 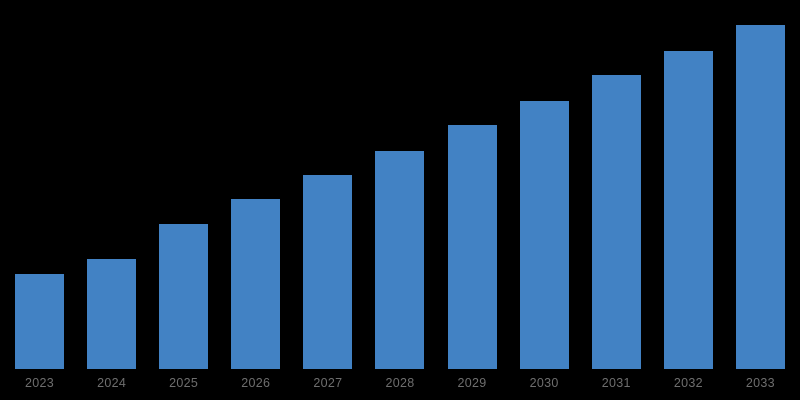 I want to click on x-tick-label-2027: 2027, so click(x=328, y=383).